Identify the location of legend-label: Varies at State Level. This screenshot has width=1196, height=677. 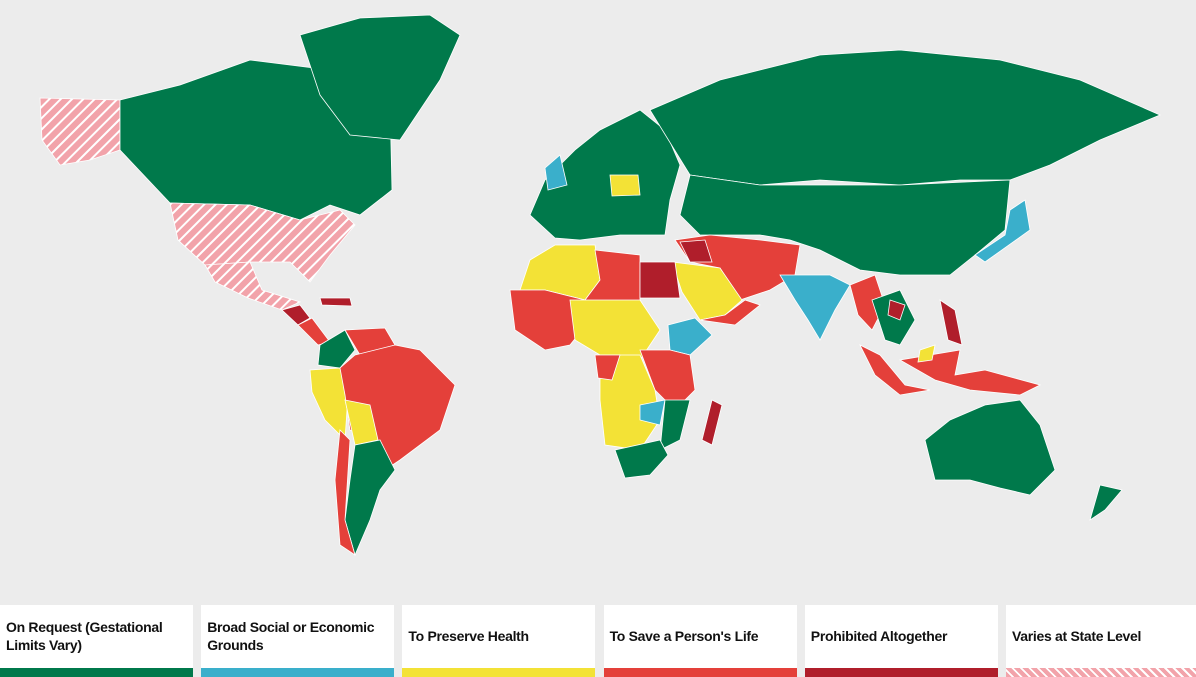
(1077, 636).